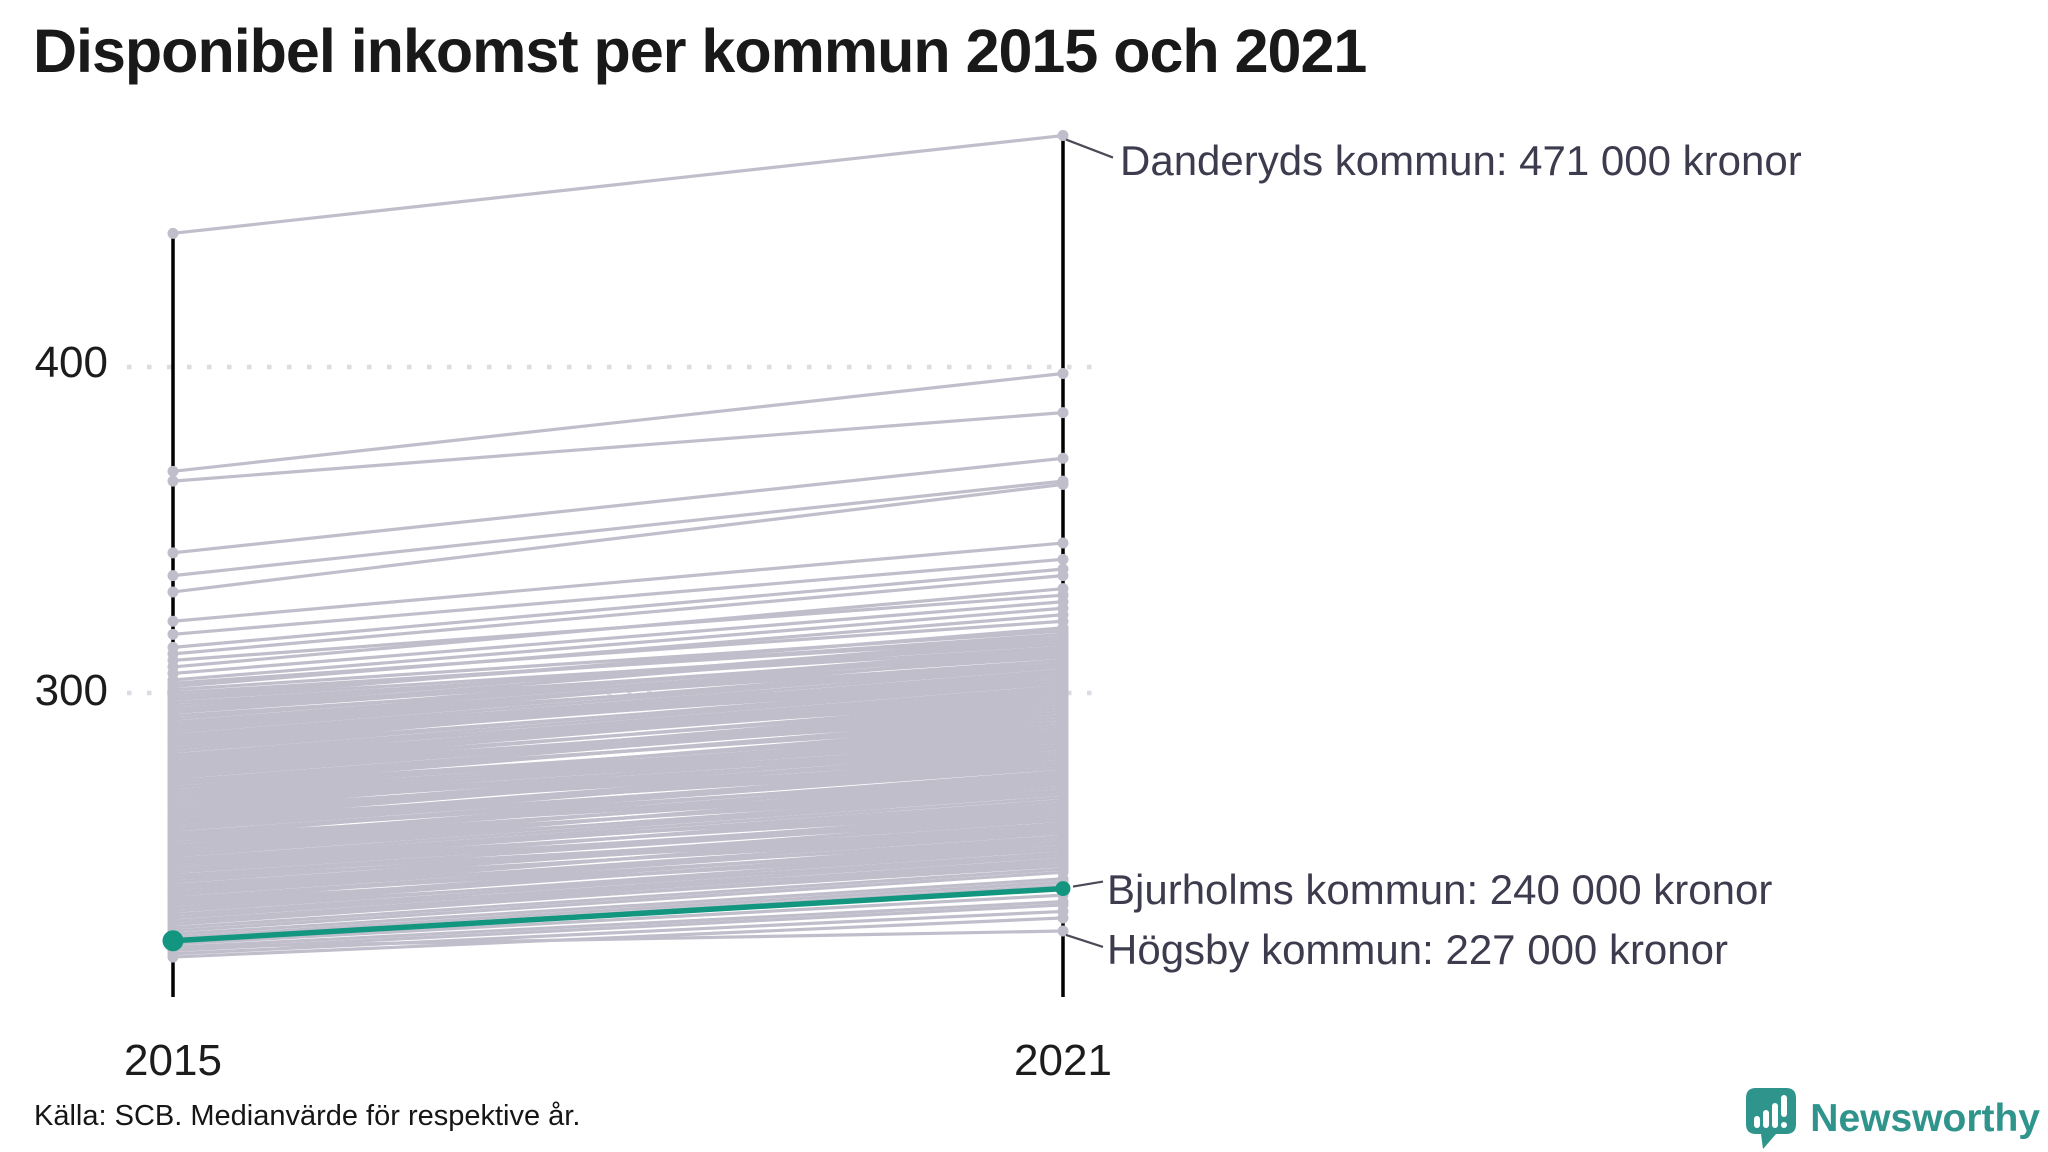 This screenshot has width=2048, height=1152. What do you see at coordinates (71, 690) in the screenshot?
I see `y-axis-tick-300: 300` at bounding box center [71, 690].